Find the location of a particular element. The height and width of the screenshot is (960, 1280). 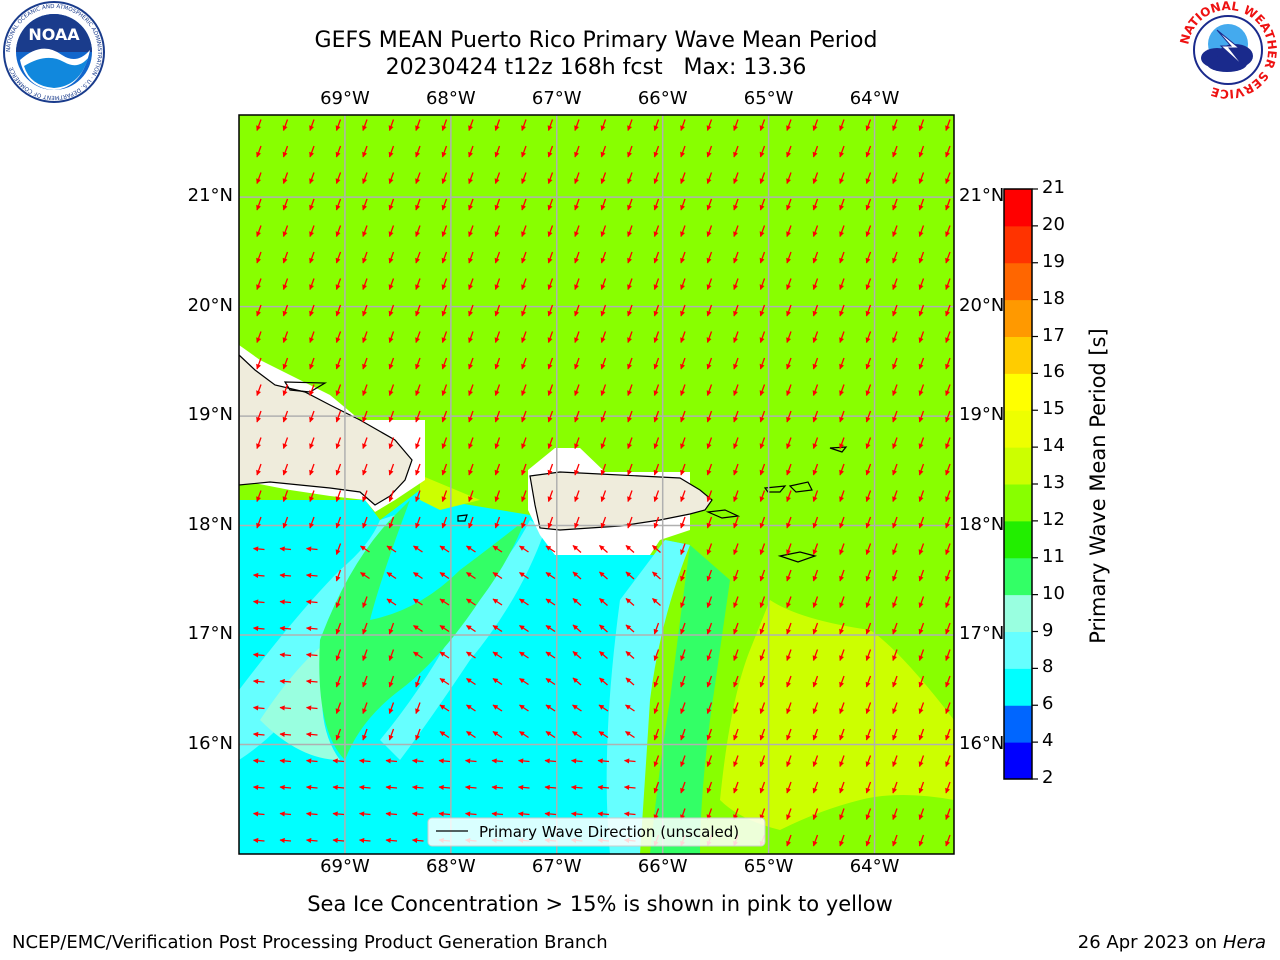

x-tick-top-4: 65°W is located at coordinates (768, 98).